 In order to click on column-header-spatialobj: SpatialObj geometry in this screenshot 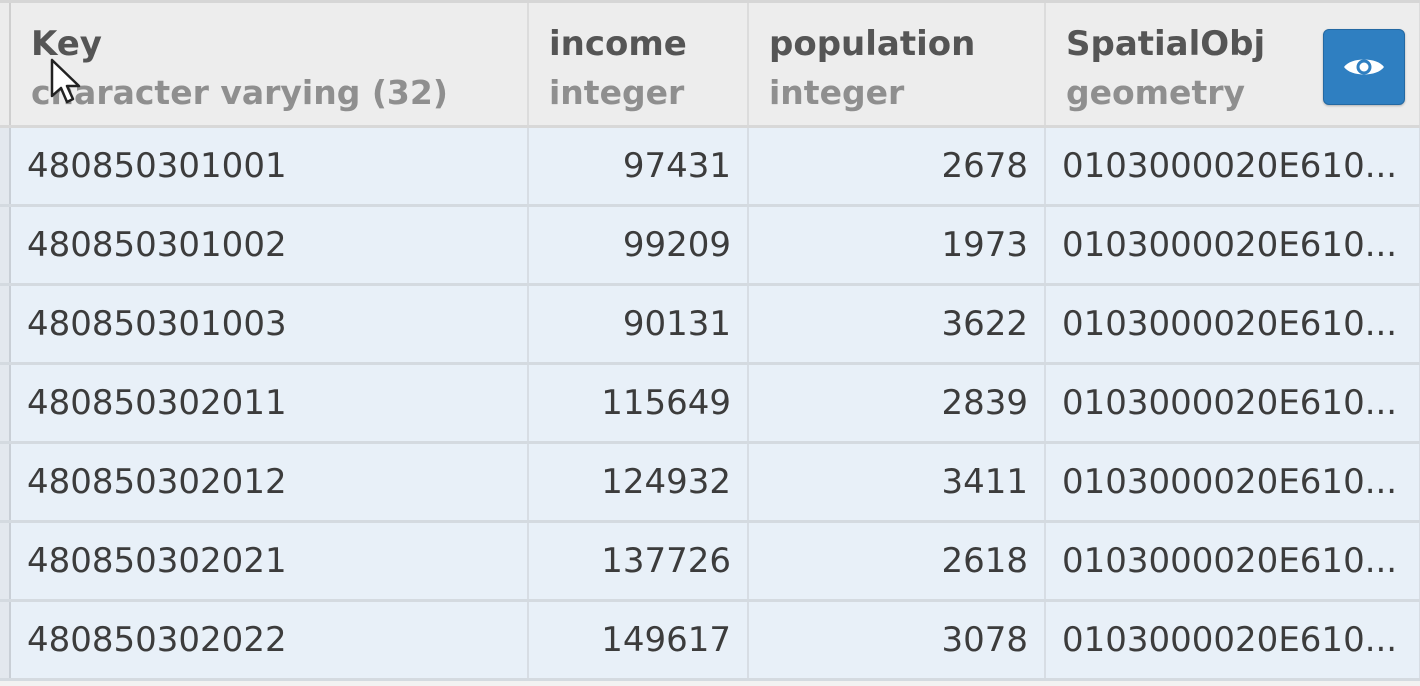, I will do `click(1232, 64)`.